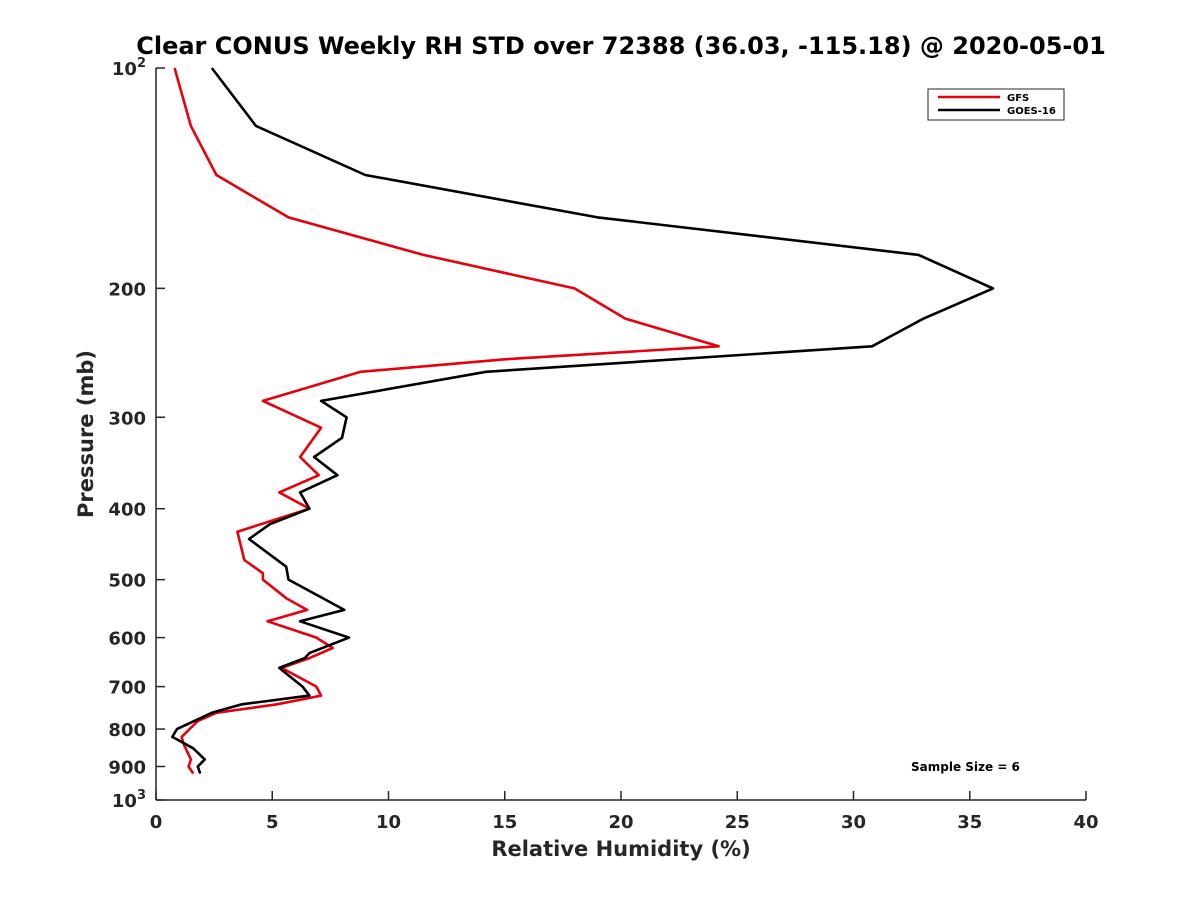 This screenshot has height=900, width=1200. Describe the element at coordinates (504, 822) in the screenshot. I see `x-tick-label: 15` at that location.